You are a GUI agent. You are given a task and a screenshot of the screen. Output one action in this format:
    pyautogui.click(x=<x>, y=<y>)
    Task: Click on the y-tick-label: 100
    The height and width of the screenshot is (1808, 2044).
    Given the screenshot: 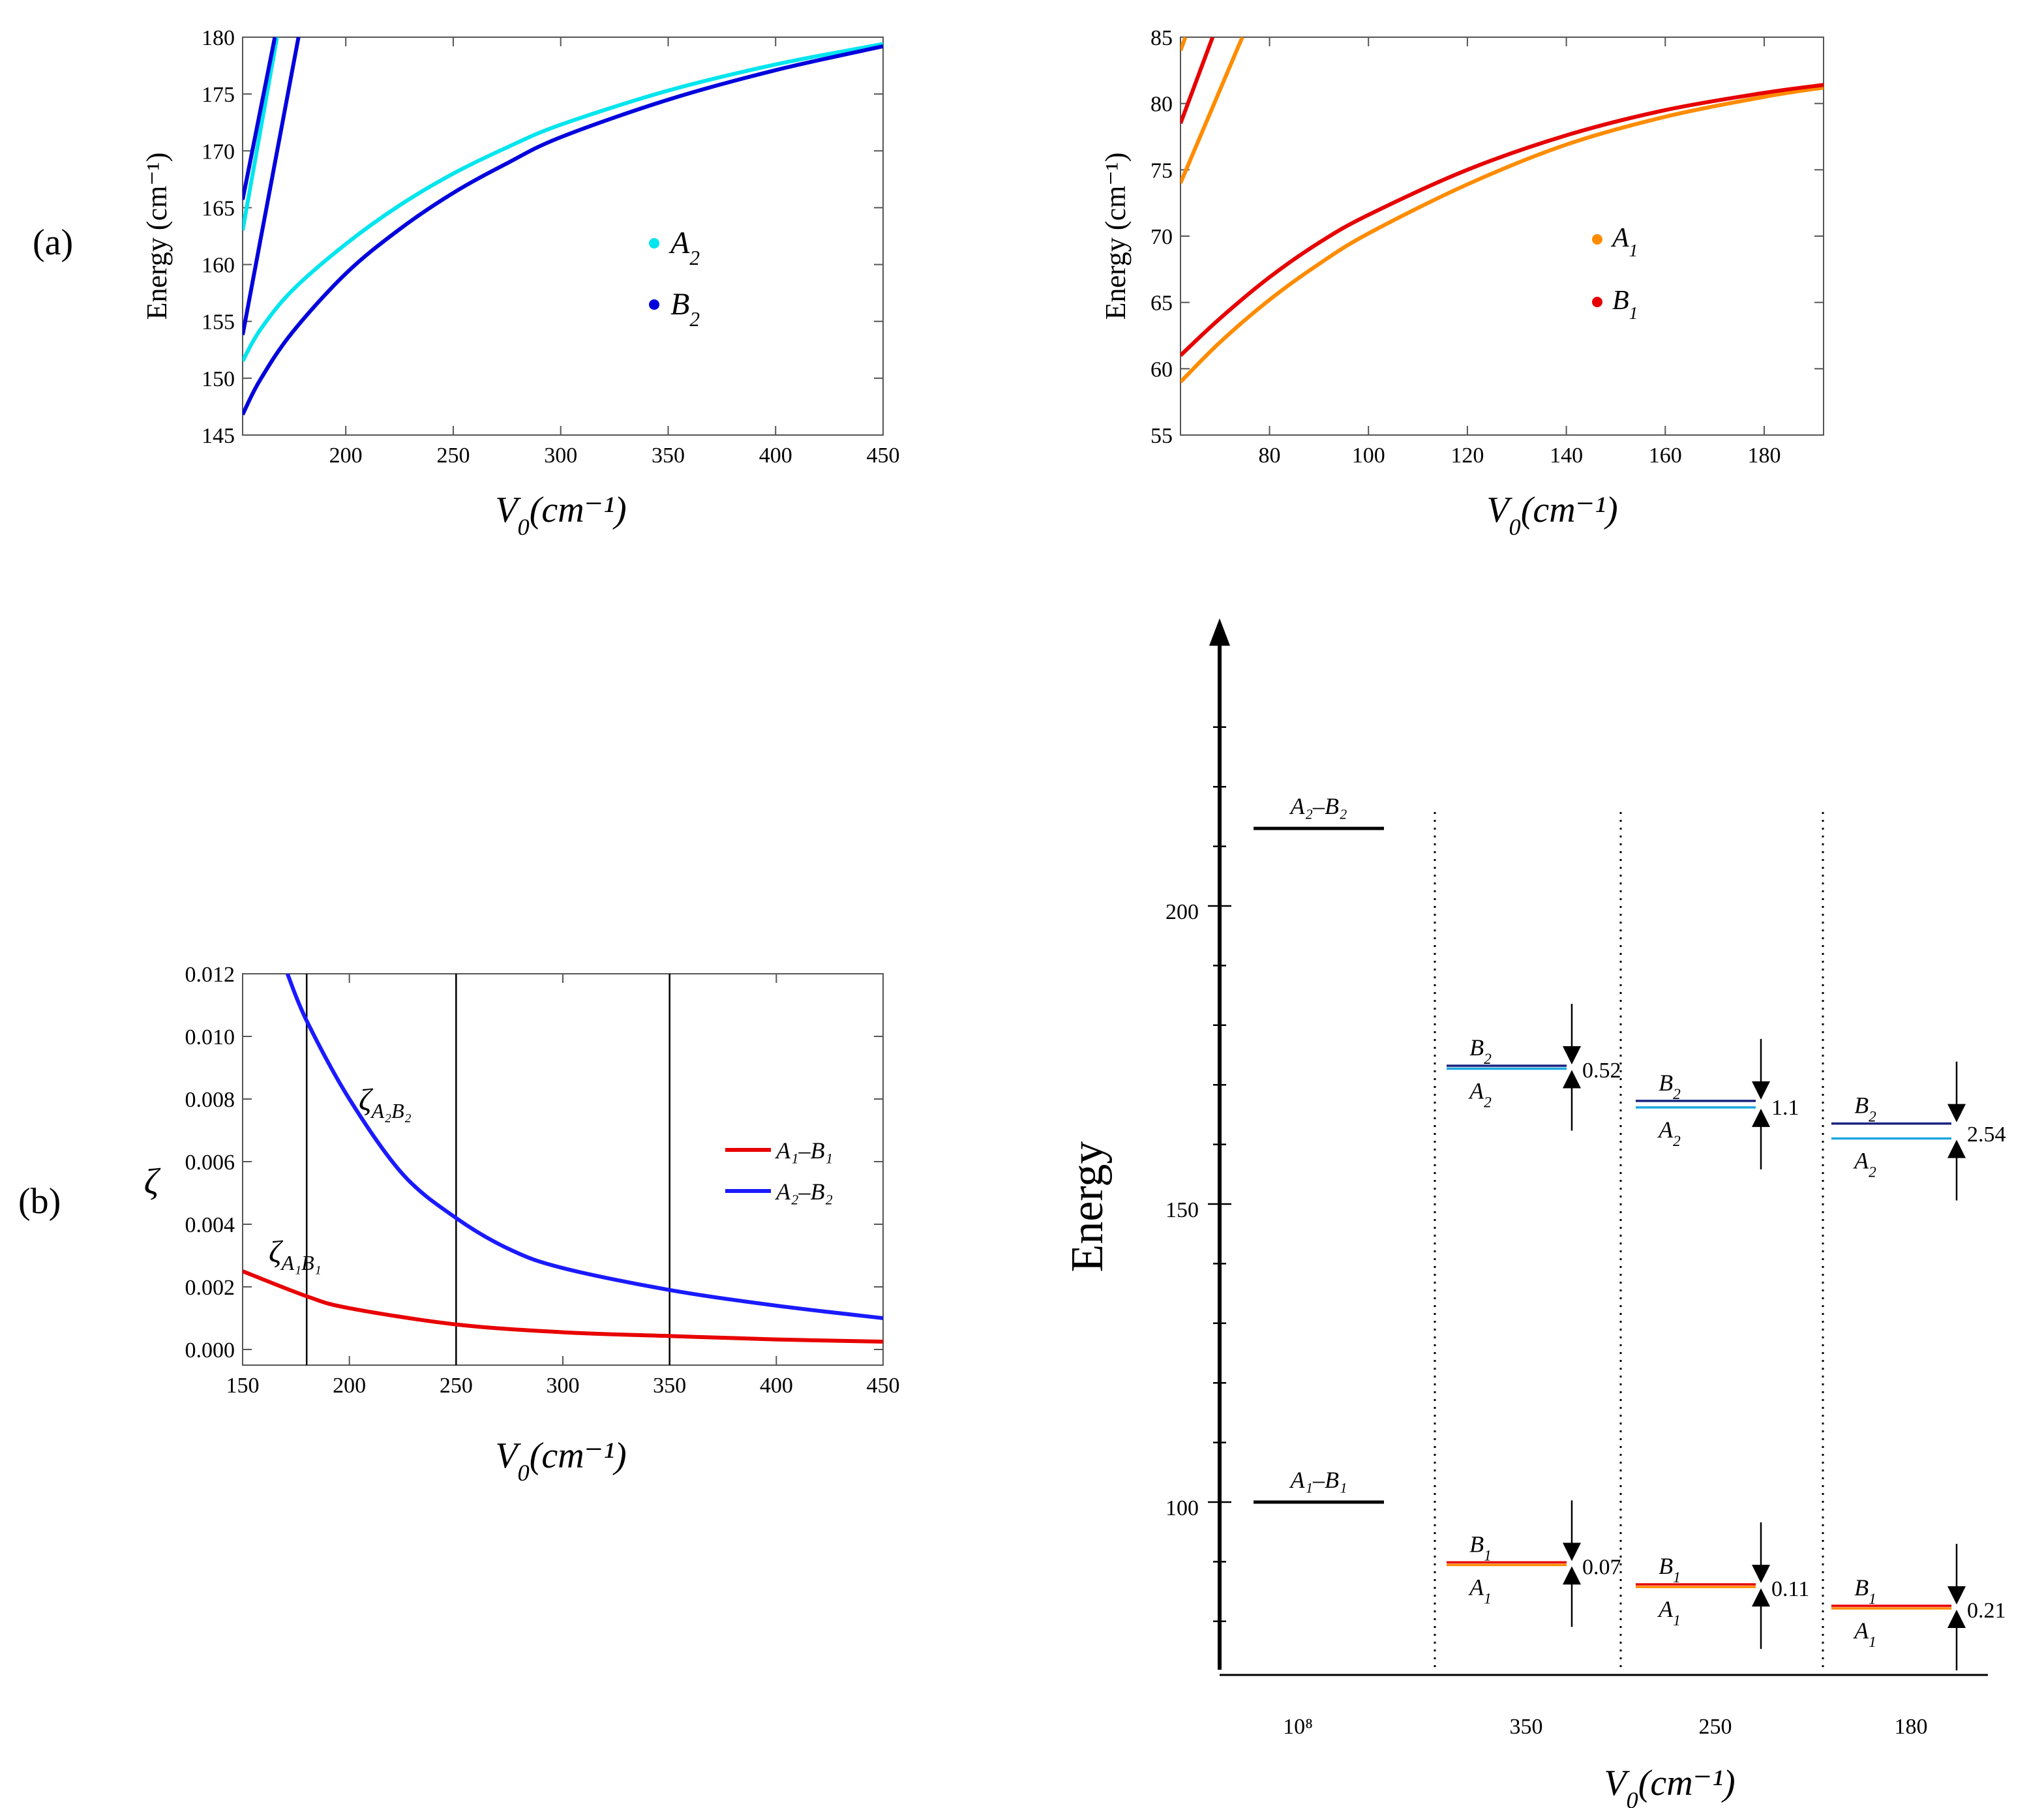 What is the action you would take?
    pyautogui.click(x=1182, y=1508)
    